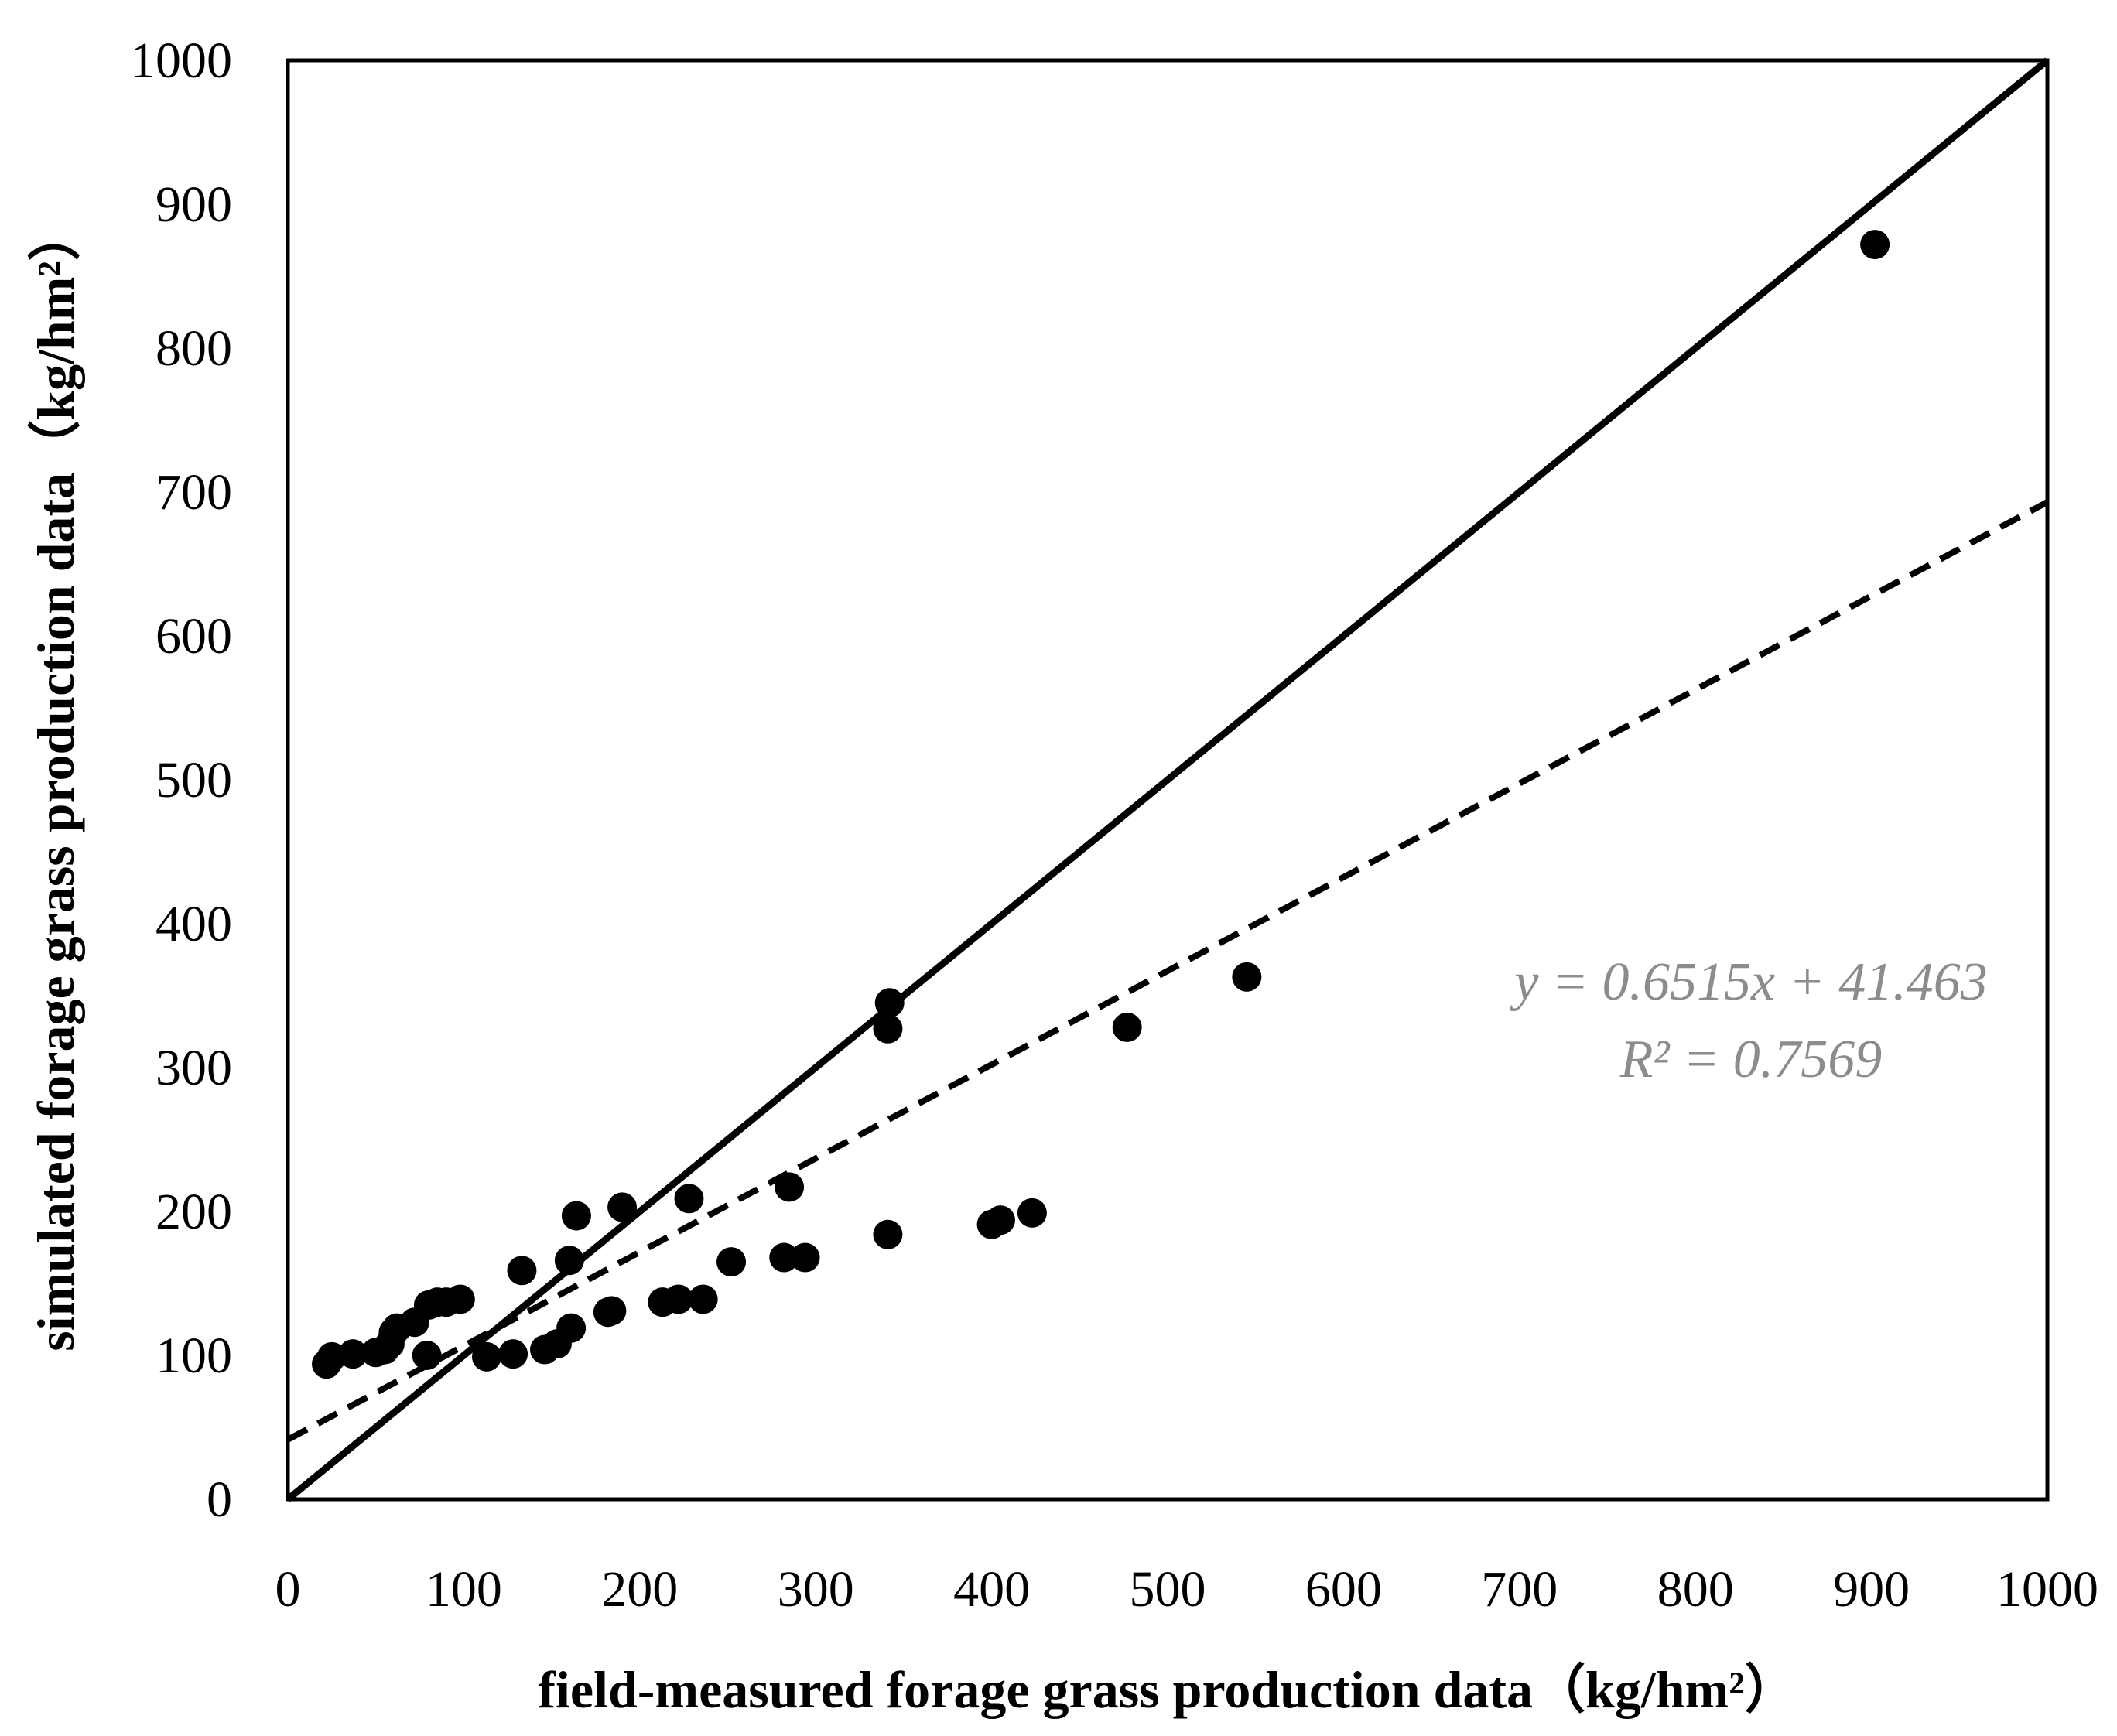 Image resolution: width=2117 pixels, height=1736 pixels. Describe the element at coordinates (194, 1212) in the screenshot. I see `y-tick-label: 200` at that location.